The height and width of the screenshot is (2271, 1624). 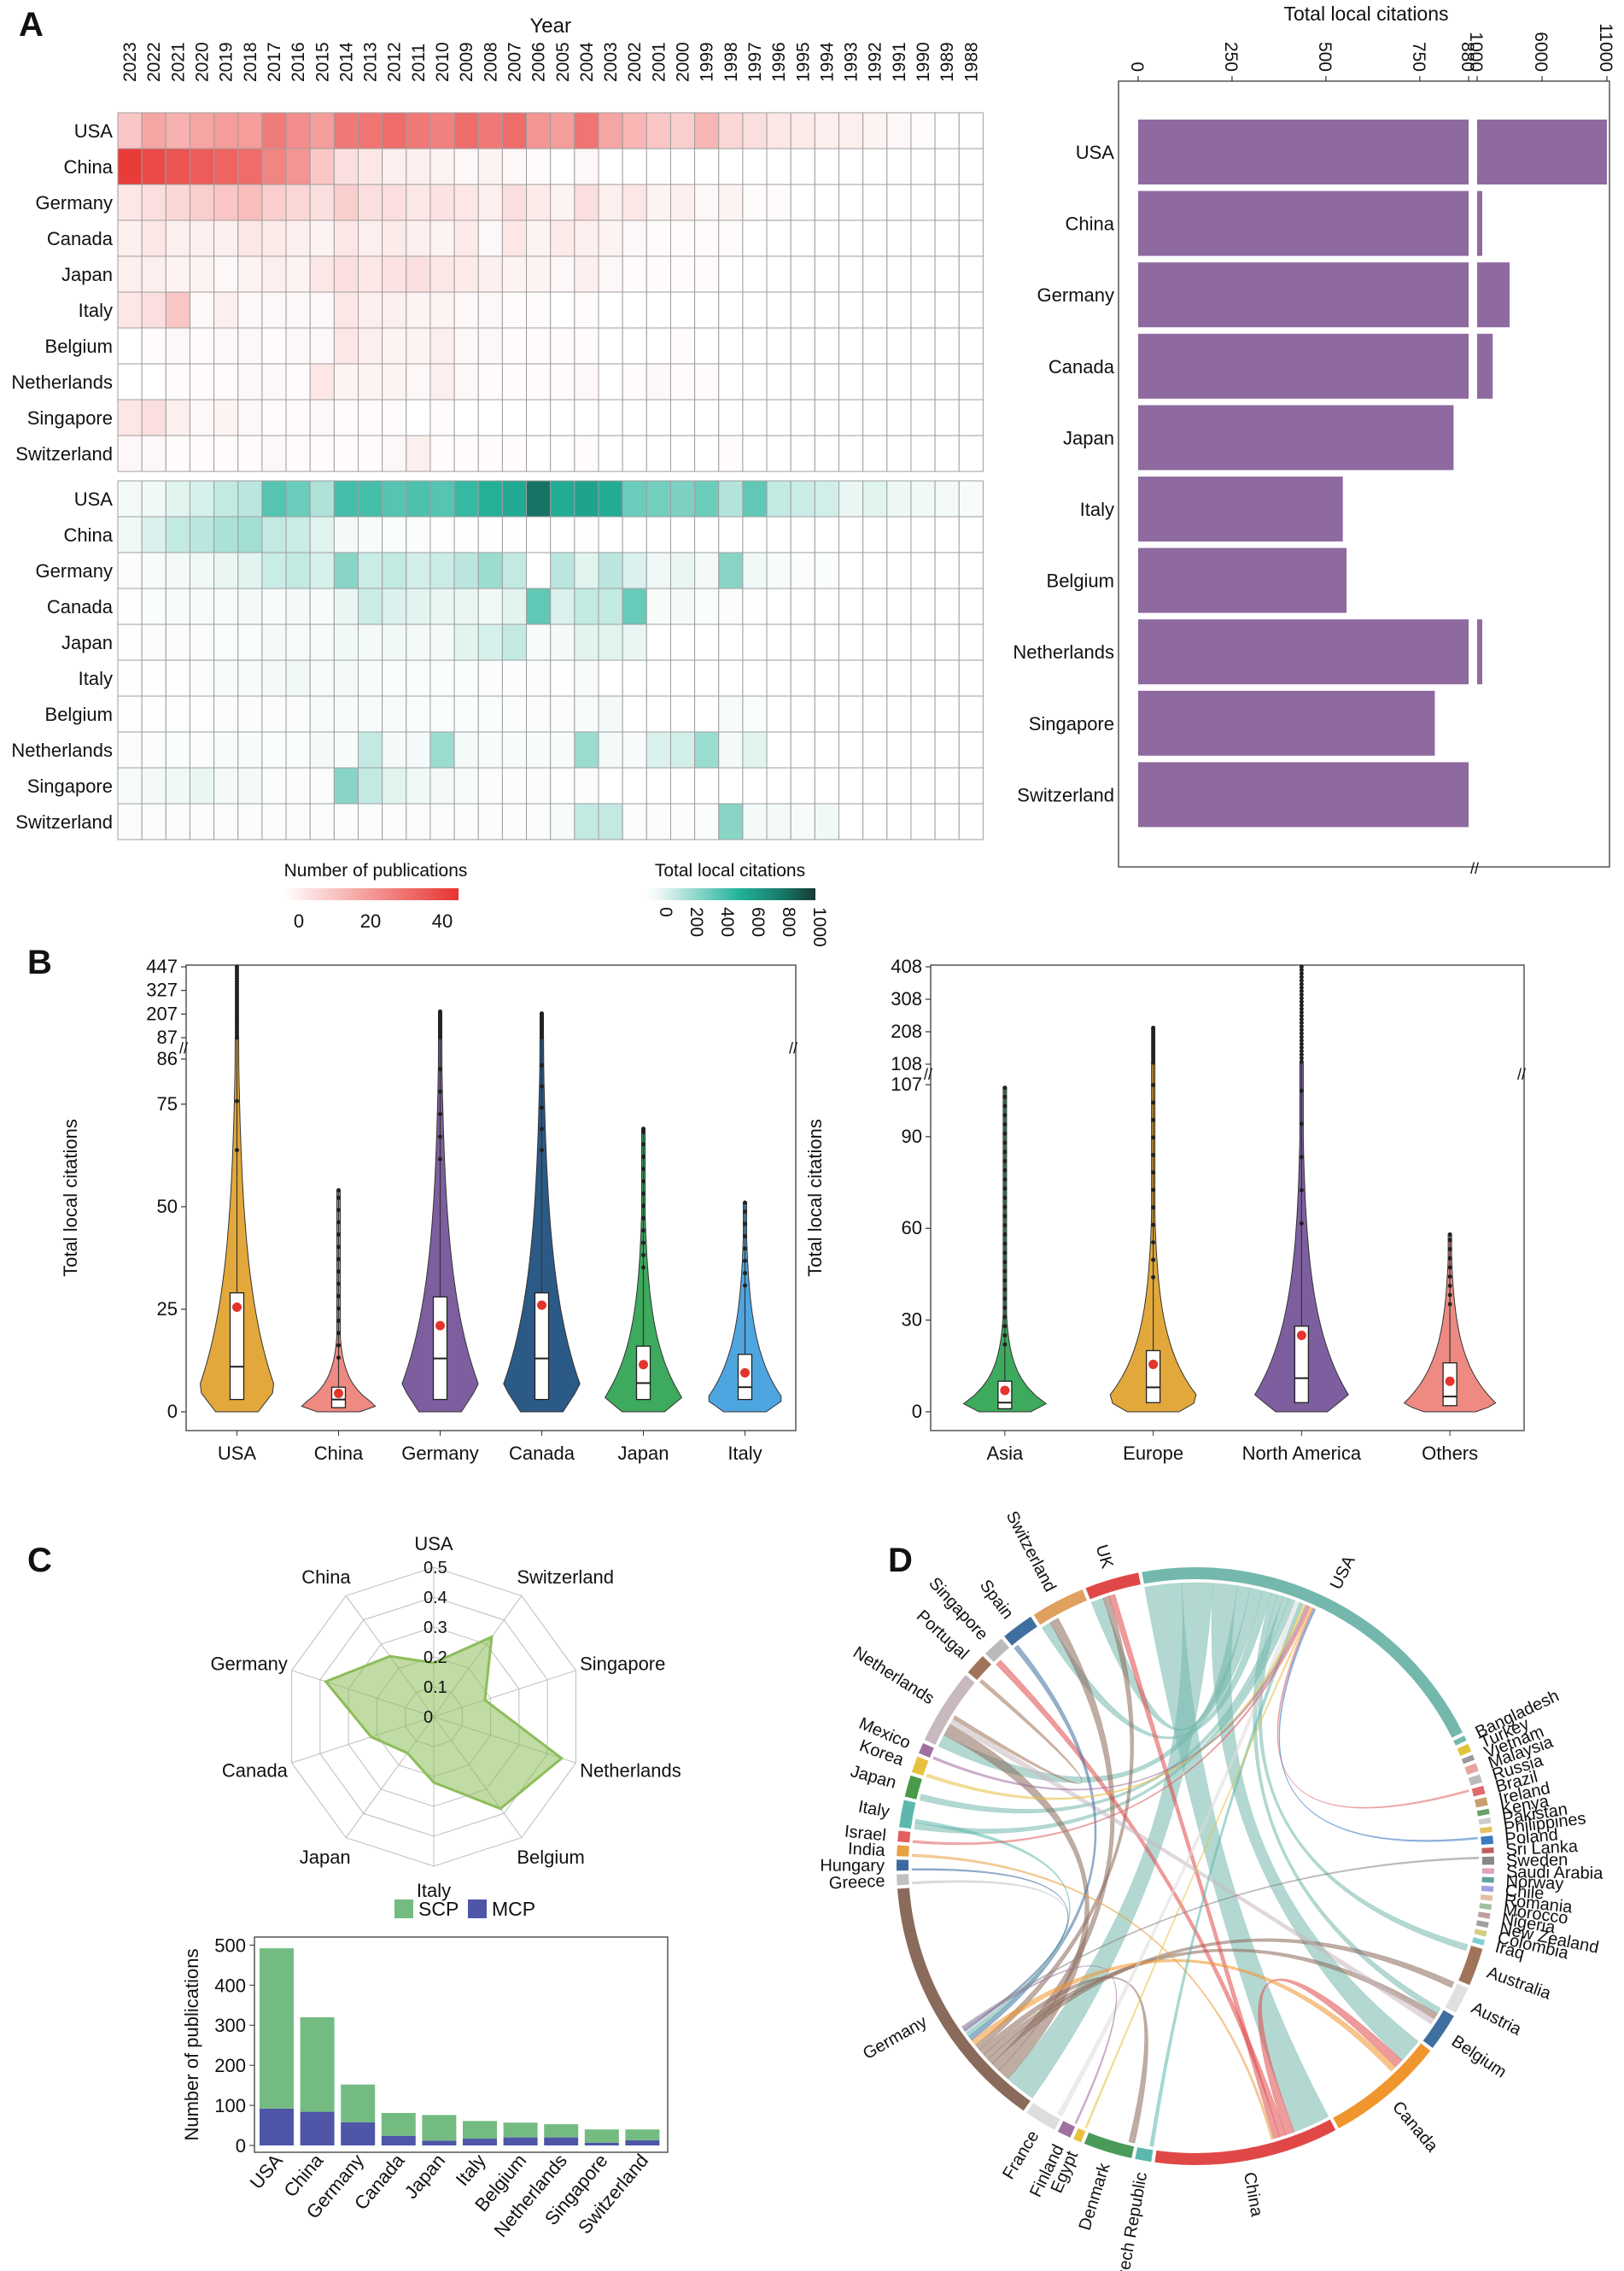 What do you see at coordinates (376, 871) in the screenshot?
I see `legend-publications-title: Number of publications` at bounding box center [376, 871].